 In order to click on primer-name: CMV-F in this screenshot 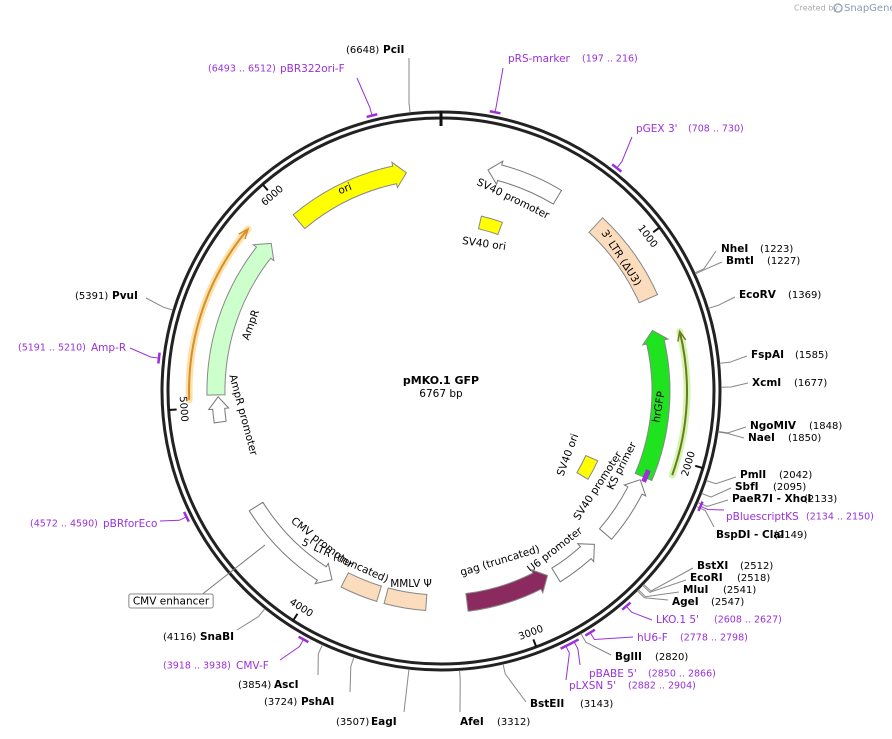, I will do `click(252, 666)`.